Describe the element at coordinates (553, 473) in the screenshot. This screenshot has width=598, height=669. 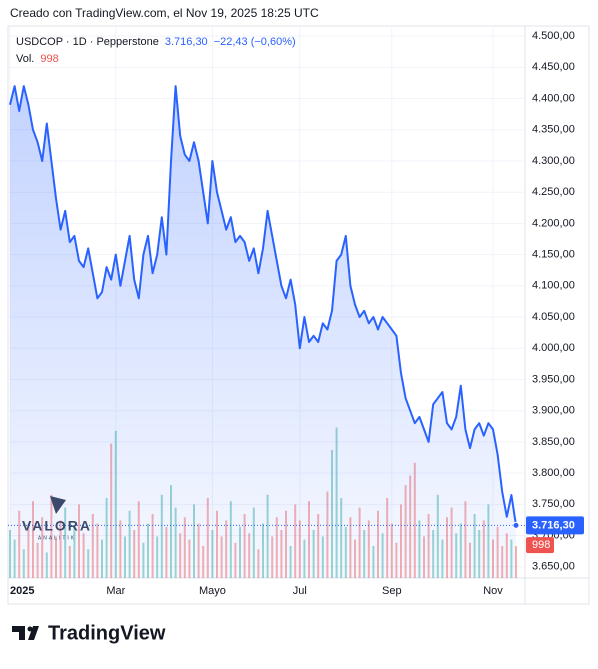
I see `y-tick-label: 3.800,00` at that location.